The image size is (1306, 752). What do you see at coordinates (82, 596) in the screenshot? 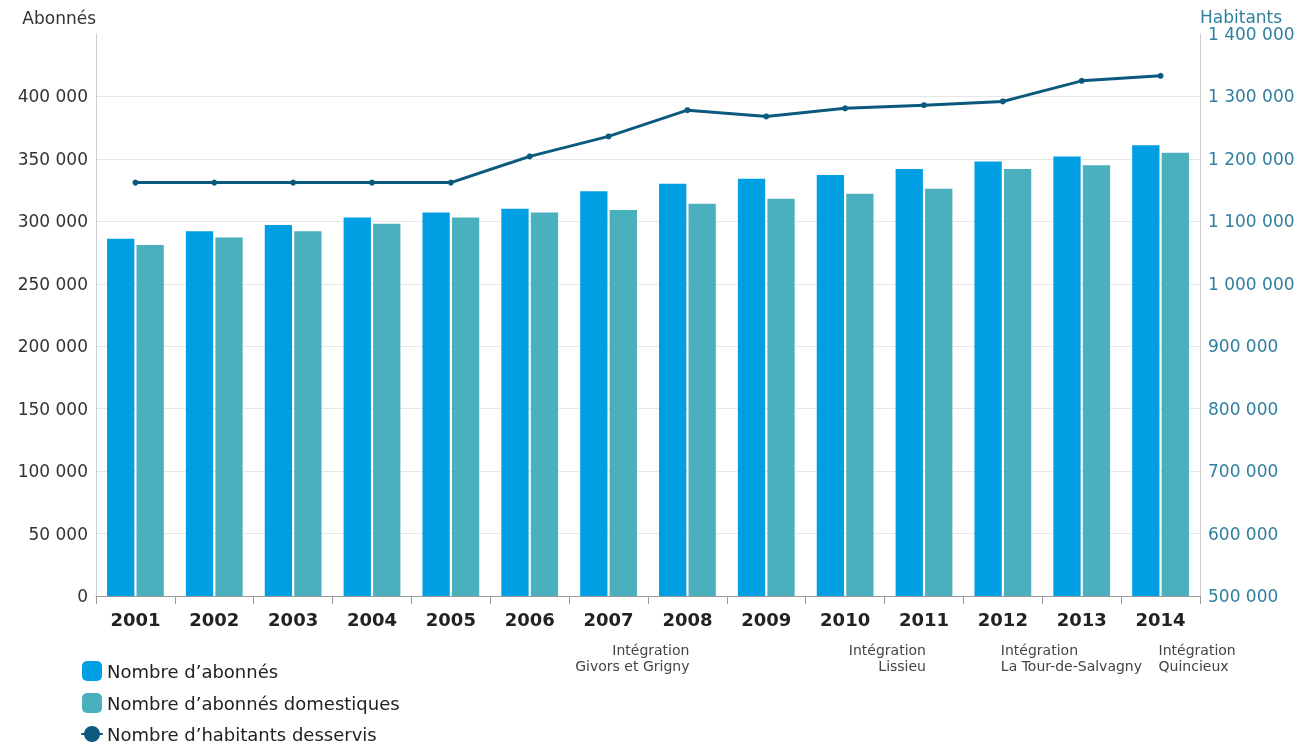
I see `y-tick-label: 0` at bounding box center [82, 596].